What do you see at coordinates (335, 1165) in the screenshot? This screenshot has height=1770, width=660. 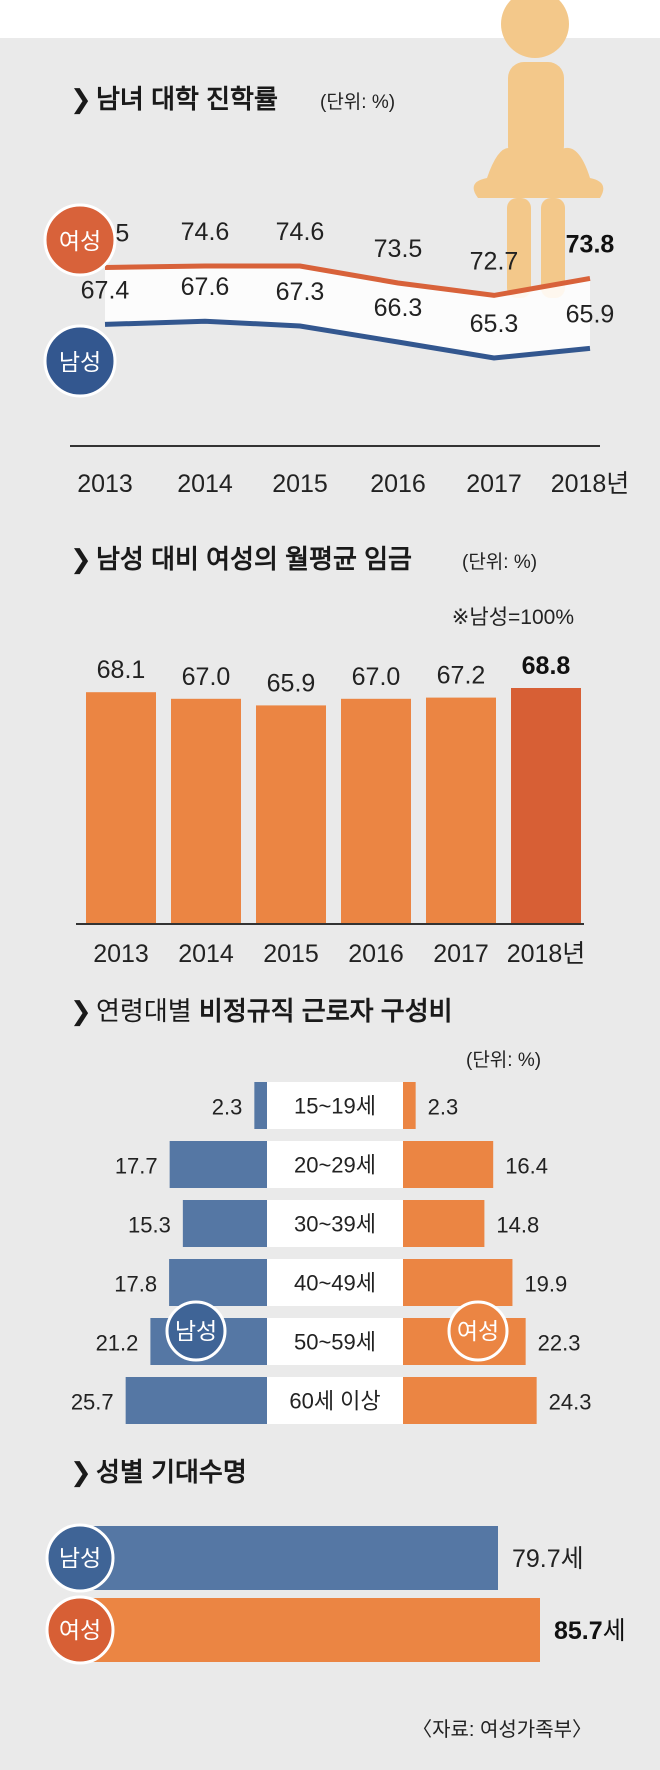 I see `age-group-label: 20~29세` at bounding box center [335, 1165].